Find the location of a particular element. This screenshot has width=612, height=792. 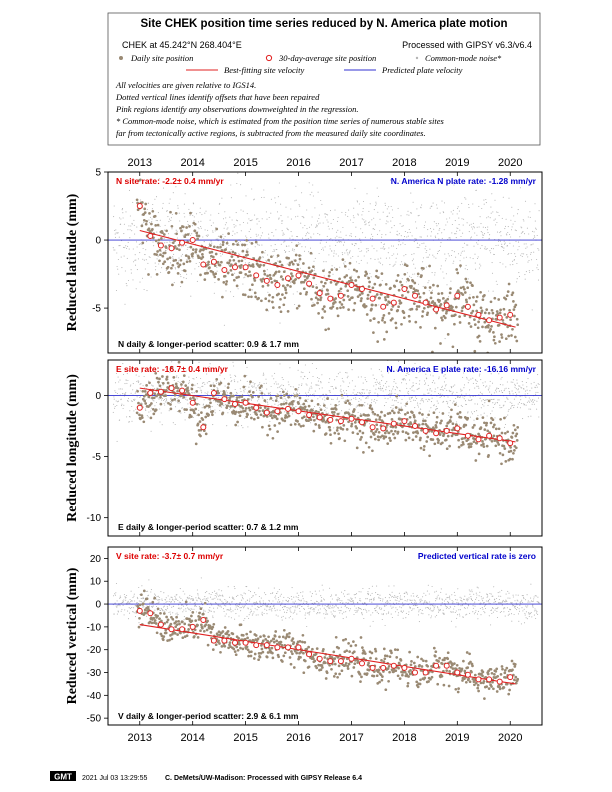

avg30-point is located at coordinates (213, 393).